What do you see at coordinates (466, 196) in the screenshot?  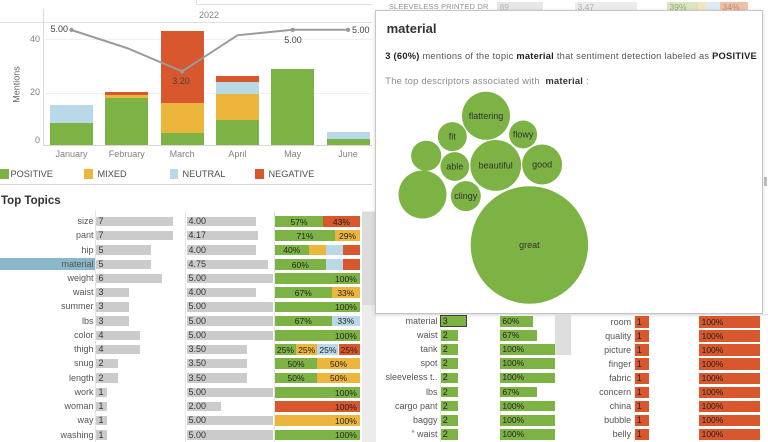 I see `svg-text: clingy` at bounding box center [466, 196].